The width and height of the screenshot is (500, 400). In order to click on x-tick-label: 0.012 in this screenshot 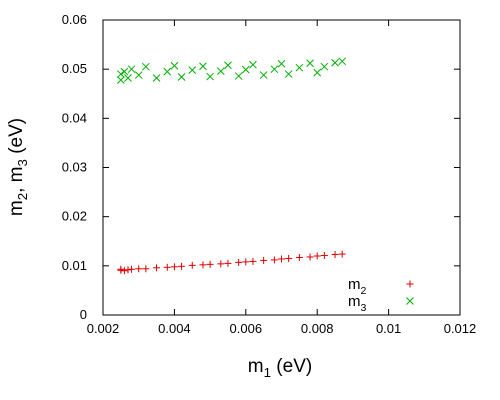, I will do `click(460, 328)`.